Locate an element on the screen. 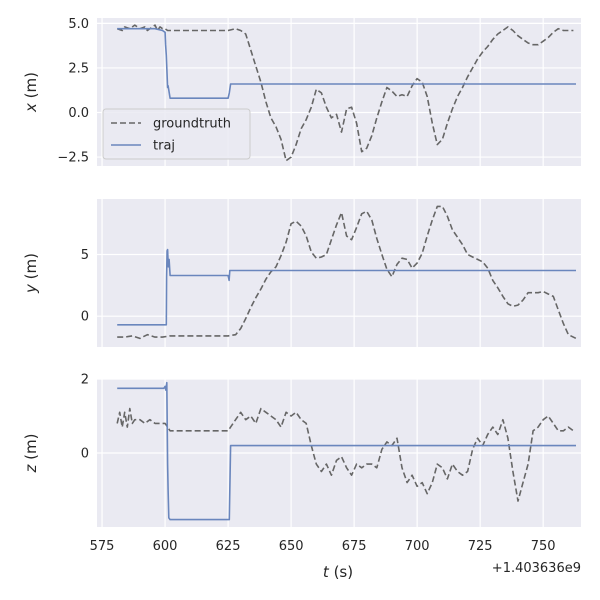  panel-y-ytick-label: 0 is located at coordinates (85, 317).